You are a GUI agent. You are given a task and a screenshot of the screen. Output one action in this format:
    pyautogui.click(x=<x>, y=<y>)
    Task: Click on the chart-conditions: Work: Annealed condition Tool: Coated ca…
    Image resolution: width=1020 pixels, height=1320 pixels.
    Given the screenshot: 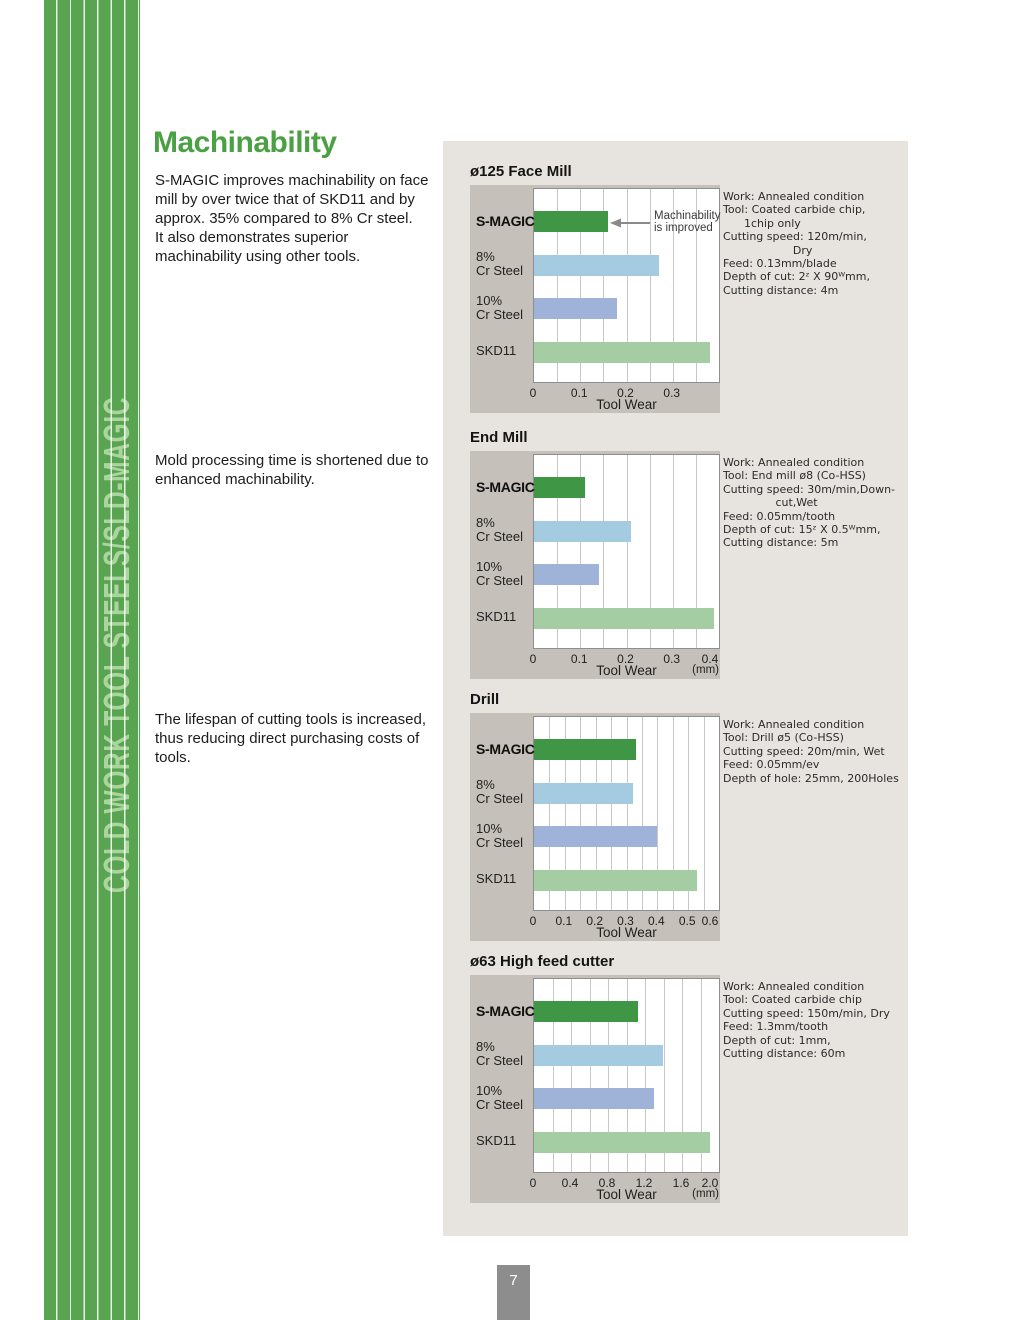 What is the action you would take?
    pyautogui.click(x=796, y=243)
    